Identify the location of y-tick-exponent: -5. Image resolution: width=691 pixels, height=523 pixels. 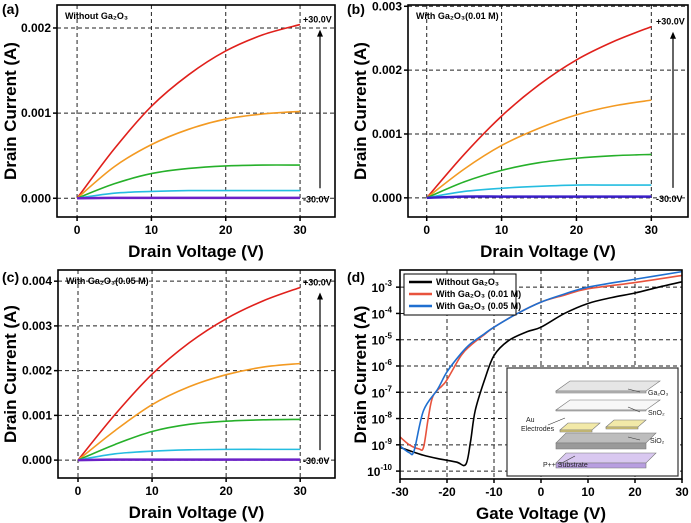
(389, 336).